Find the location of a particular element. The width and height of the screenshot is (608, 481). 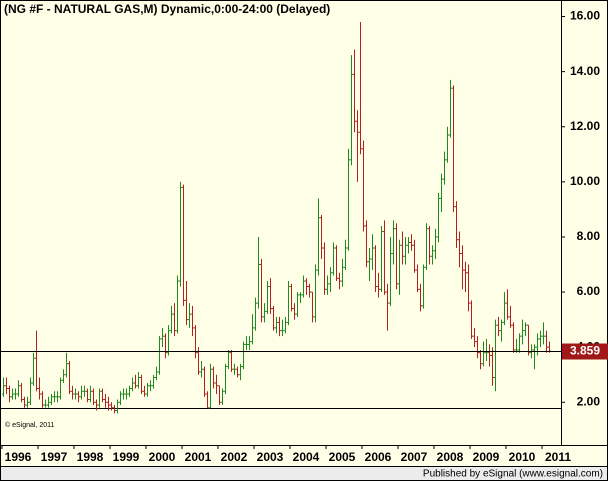

x-tick-label: 2003 is located at coordinates (270, 457).